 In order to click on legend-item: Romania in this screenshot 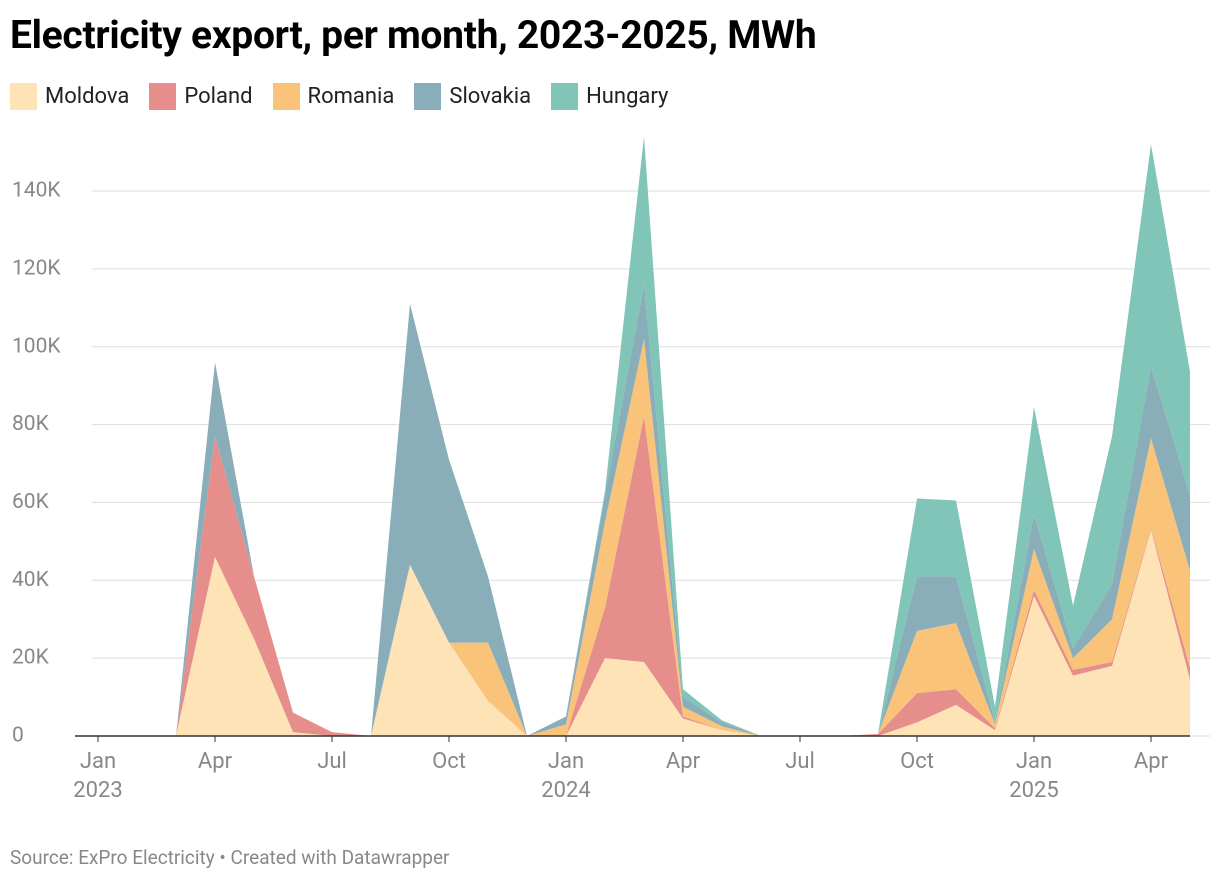, I will do `click(333, 96)`.